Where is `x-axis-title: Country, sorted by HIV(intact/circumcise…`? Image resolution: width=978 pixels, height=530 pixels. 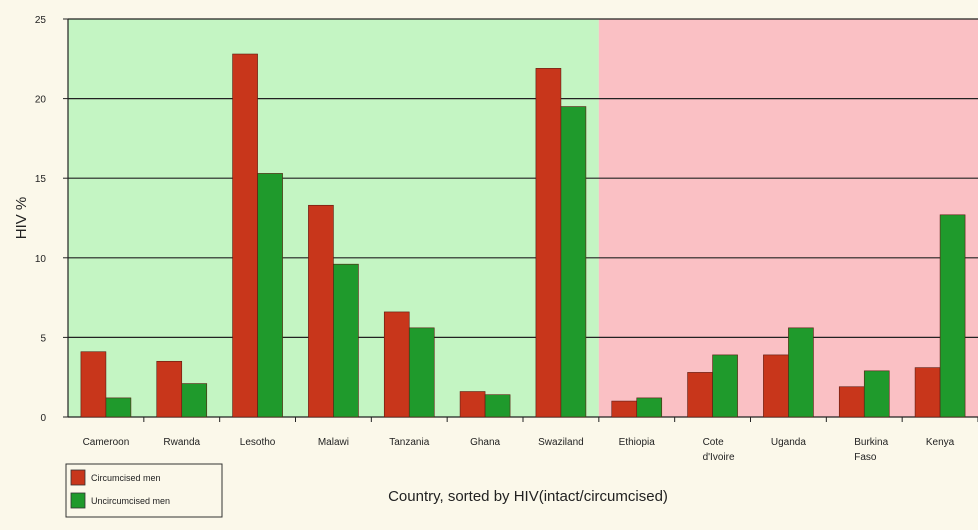 x-axis-title: Country, sorted by HIV(intact/circumcise… is located at coordinates (528, 496).